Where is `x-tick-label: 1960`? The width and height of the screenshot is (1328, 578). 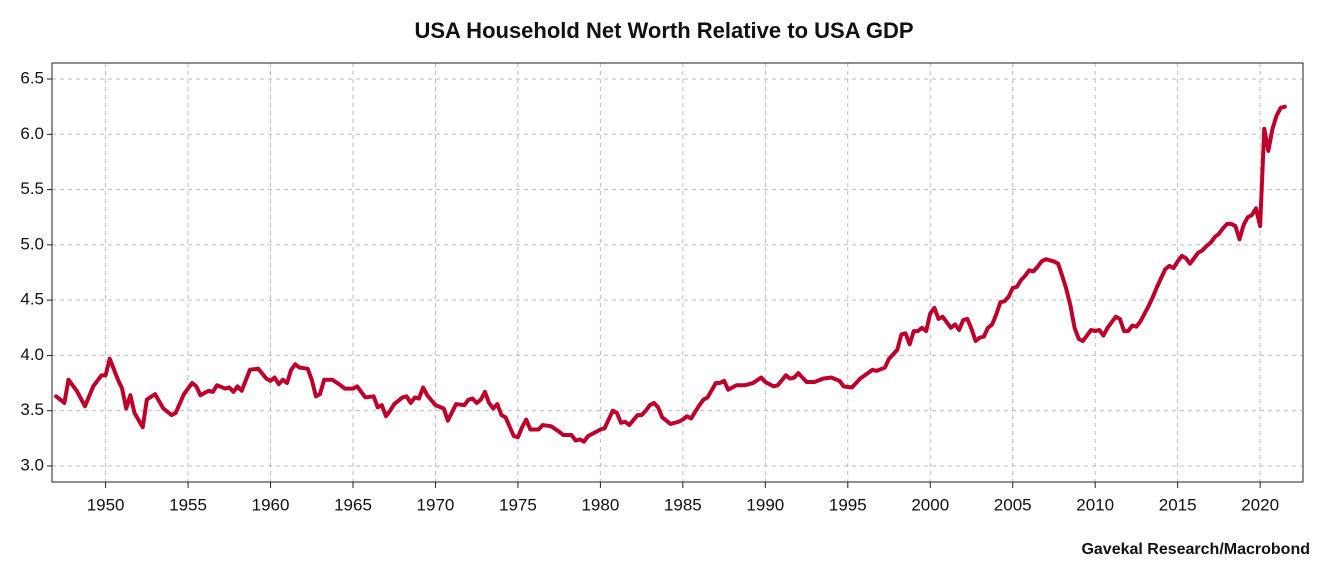
x-tick-label: 1960 is located at coordinates (271, 504).